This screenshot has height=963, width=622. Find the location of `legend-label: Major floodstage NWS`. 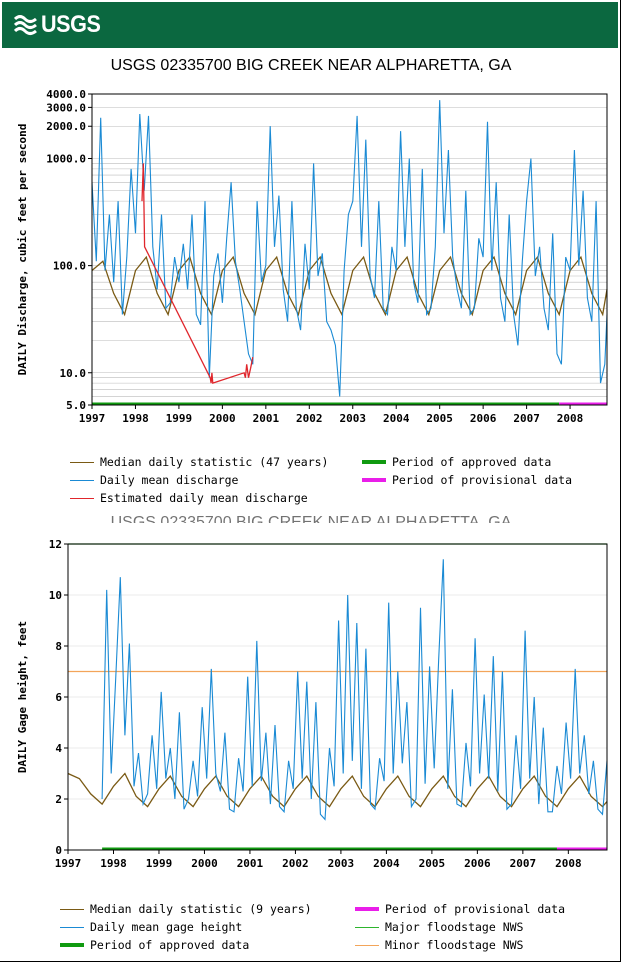

legend-label: Major floodstage NWS is located at coordinates (454, 927).